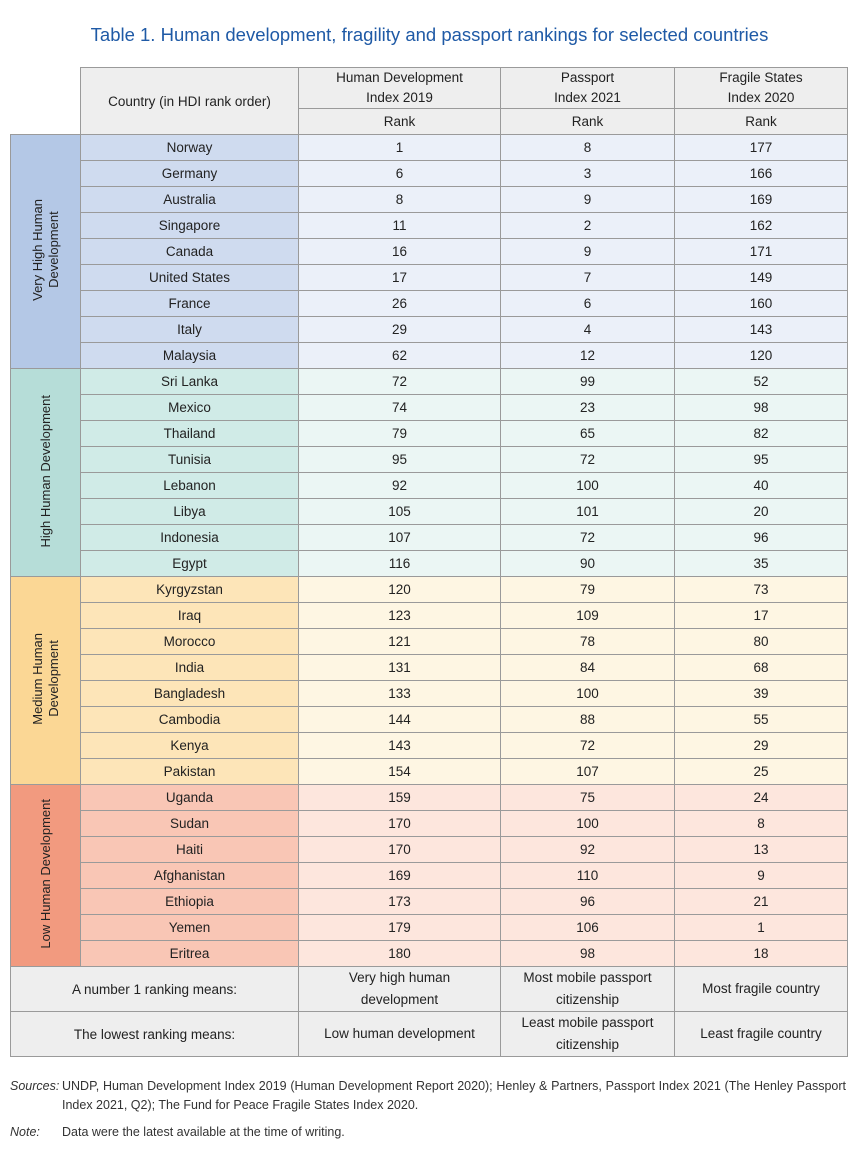 Image resolution: width=859 pixels, height=1160 pixels. What do you see at coordinates (189, 823) in the screenshot?
I see `country-name: Sudan` at bounding box center [189, 823].